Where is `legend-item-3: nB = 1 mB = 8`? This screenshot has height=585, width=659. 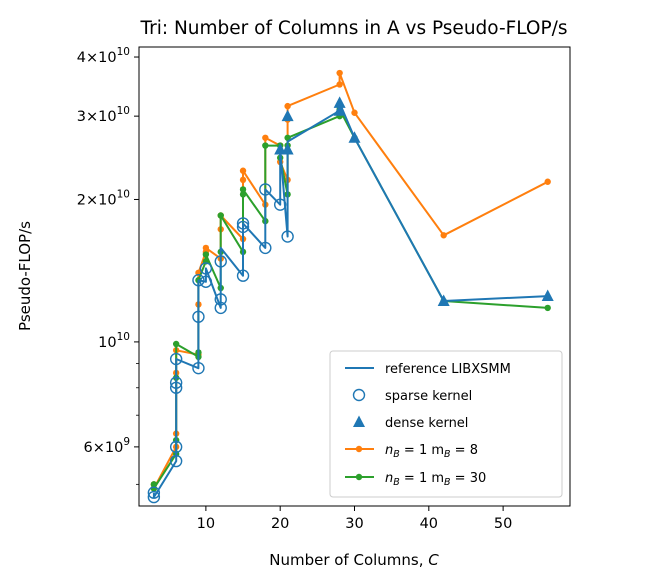 legend-item-3: nB = 1 mB = 8 is located at coordinates (411, 451).